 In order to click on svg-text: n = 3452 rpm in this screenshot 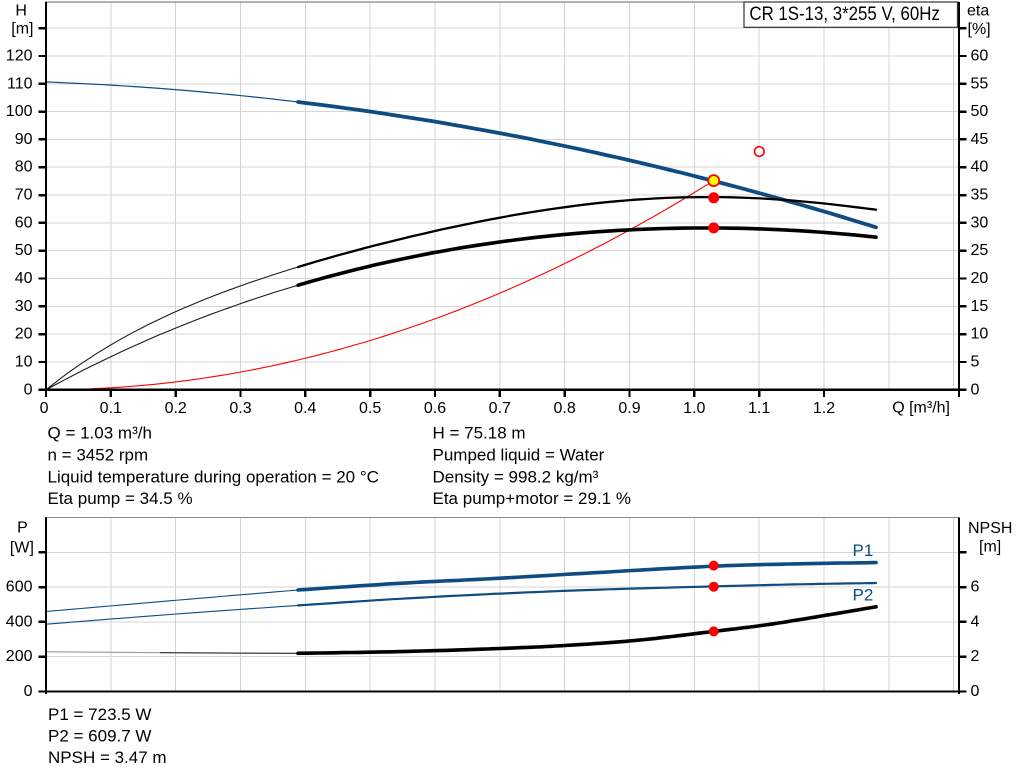, I will do `click(98, 455)`.